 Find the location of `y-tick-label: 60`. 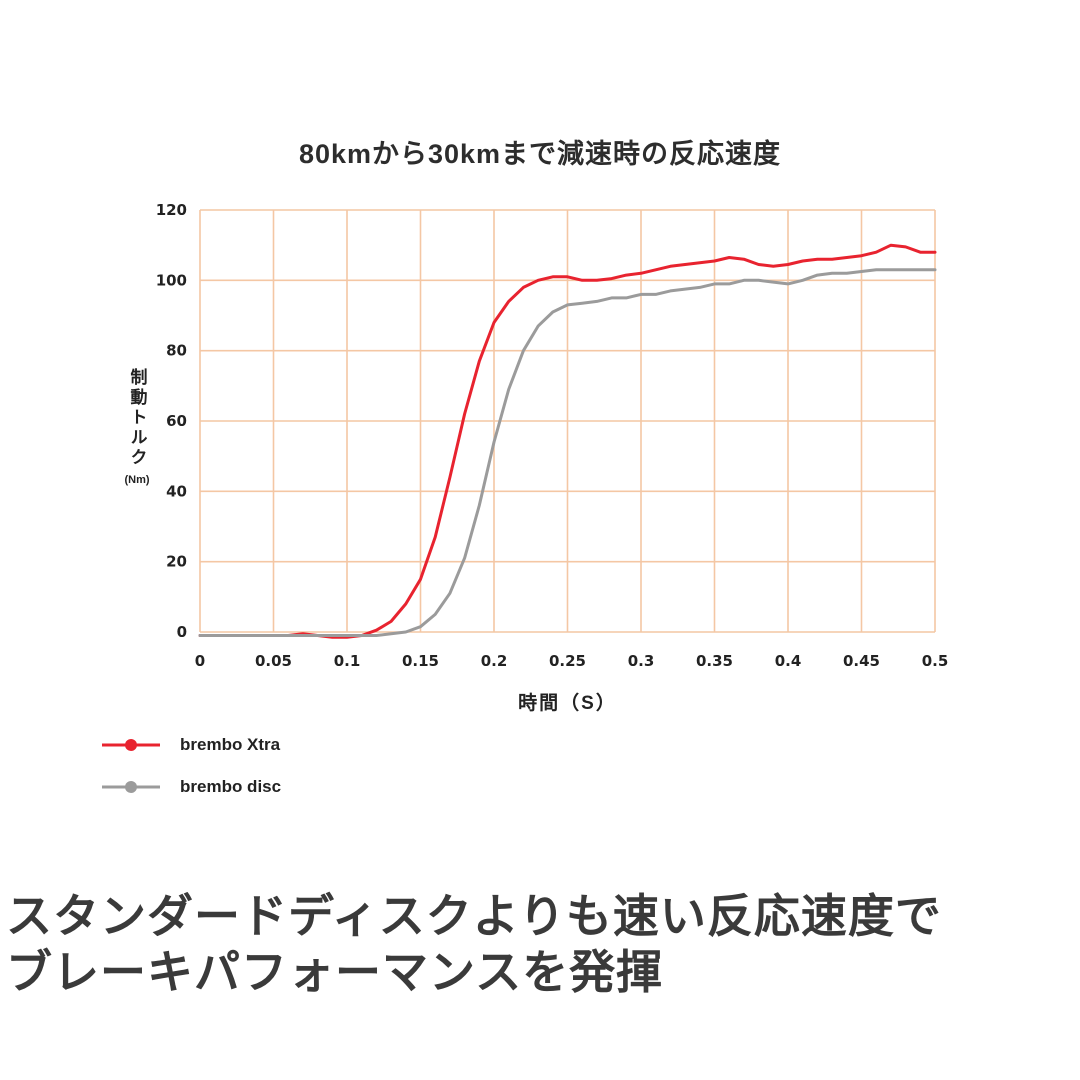

y-tick-label: 60 is located at coordinates (176, 421).